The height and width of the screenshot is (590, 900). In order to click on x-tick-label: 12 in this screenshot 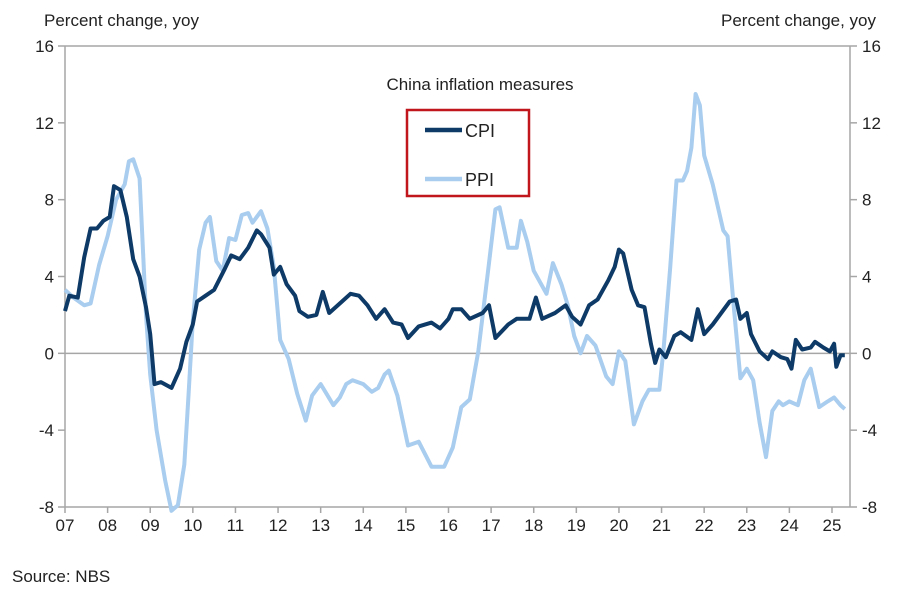, I will do `click(278, 525)`.